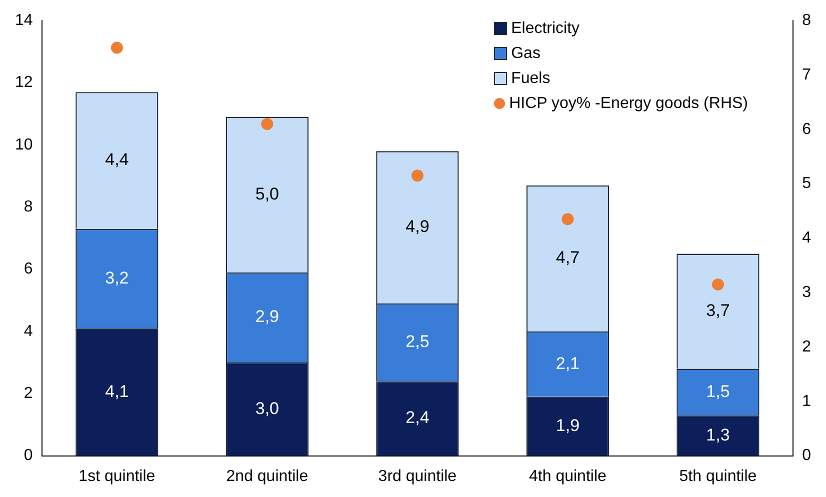 The width and height of the screenshot is (826, 497). Describe the element at coordinates (530, 79) in the screenshot. I see `legend-label: Fuels` at that location.